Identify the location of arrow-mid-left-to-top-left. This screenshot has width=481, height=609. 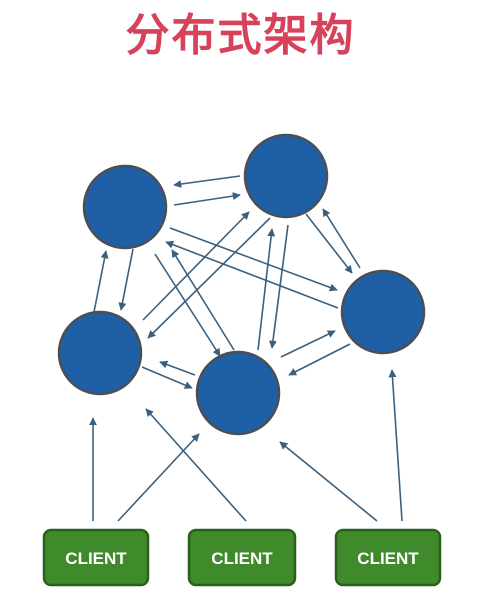
(101, 281).